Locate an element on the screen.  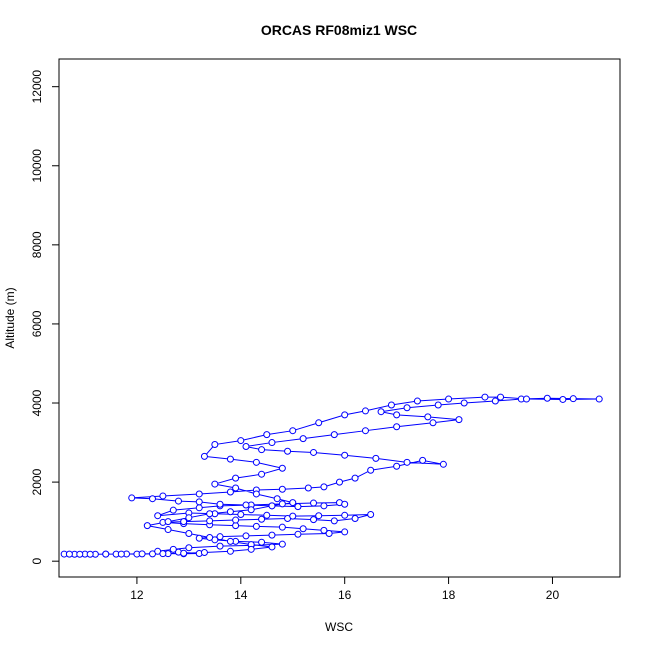
y-tick-label: 2000 is located at coordinates (37, 481).